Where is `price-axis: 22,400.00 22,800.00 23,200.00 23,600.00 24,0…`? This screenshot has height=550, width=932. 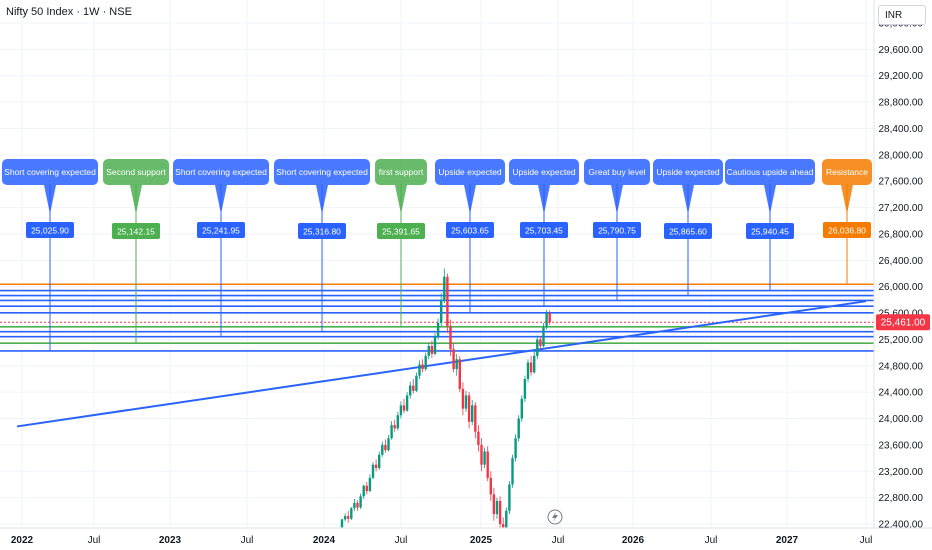 price-axis: 22,400.00 22,800.00 23,200.00 23,600.00 24,0… is located at coordinates (902, 265).